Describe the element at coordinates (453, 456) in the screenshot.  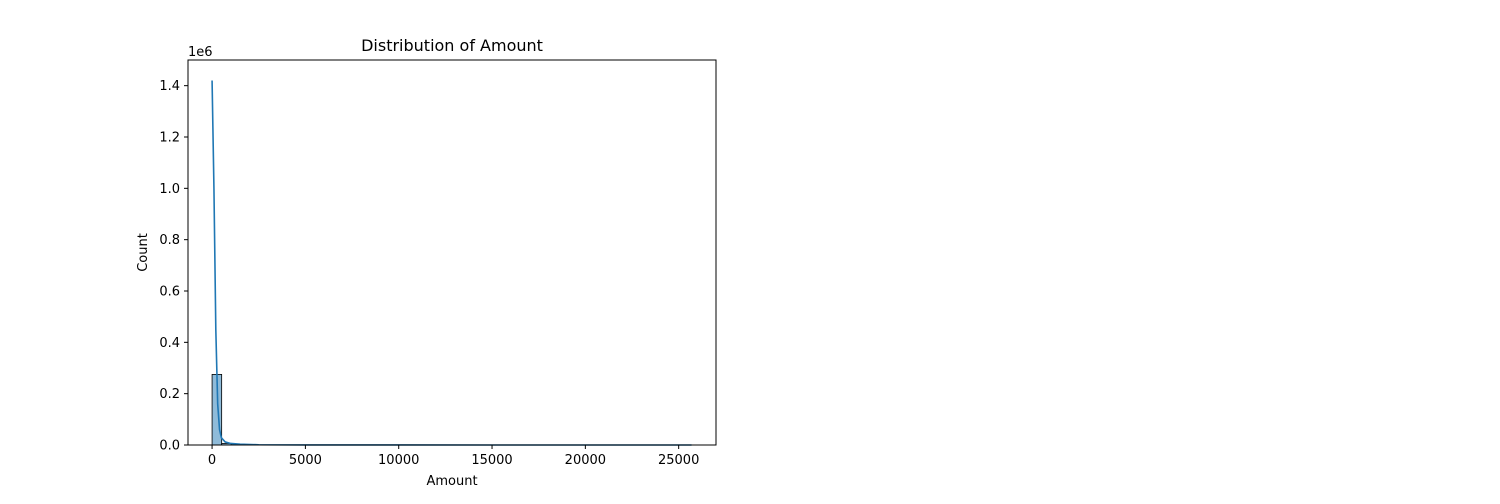
I see `x-axis-ticks: 0 5000 10000 15000 20000 25000` at that location.